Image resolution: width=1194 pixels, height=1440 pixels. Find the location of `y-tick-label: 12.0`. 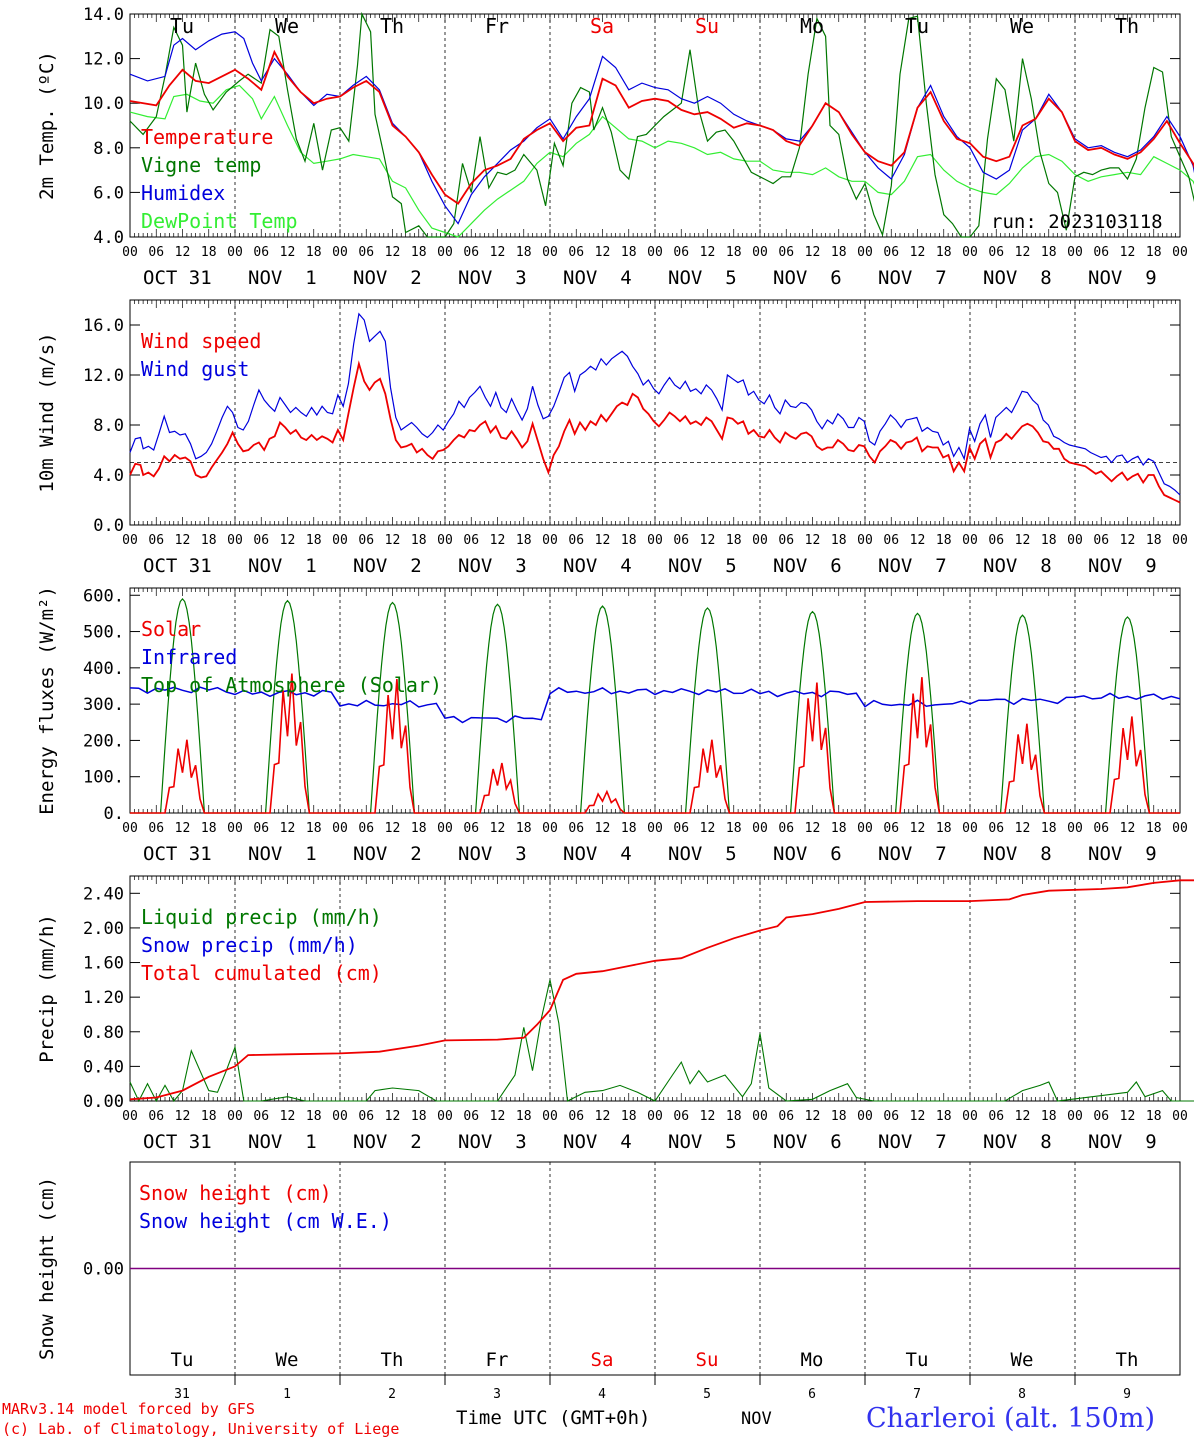

y-tick-label: 12.0 is located at coordinates (103, 376).